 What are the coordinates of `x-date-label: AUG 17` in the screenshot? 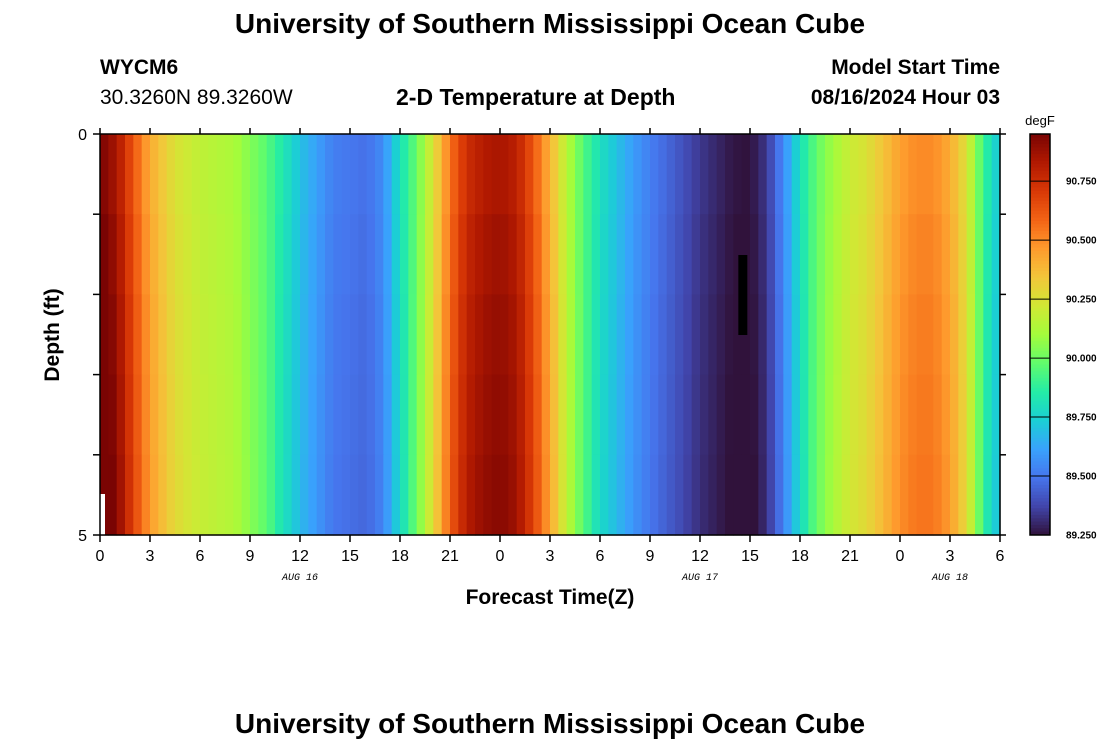 It's located at (699, 578).